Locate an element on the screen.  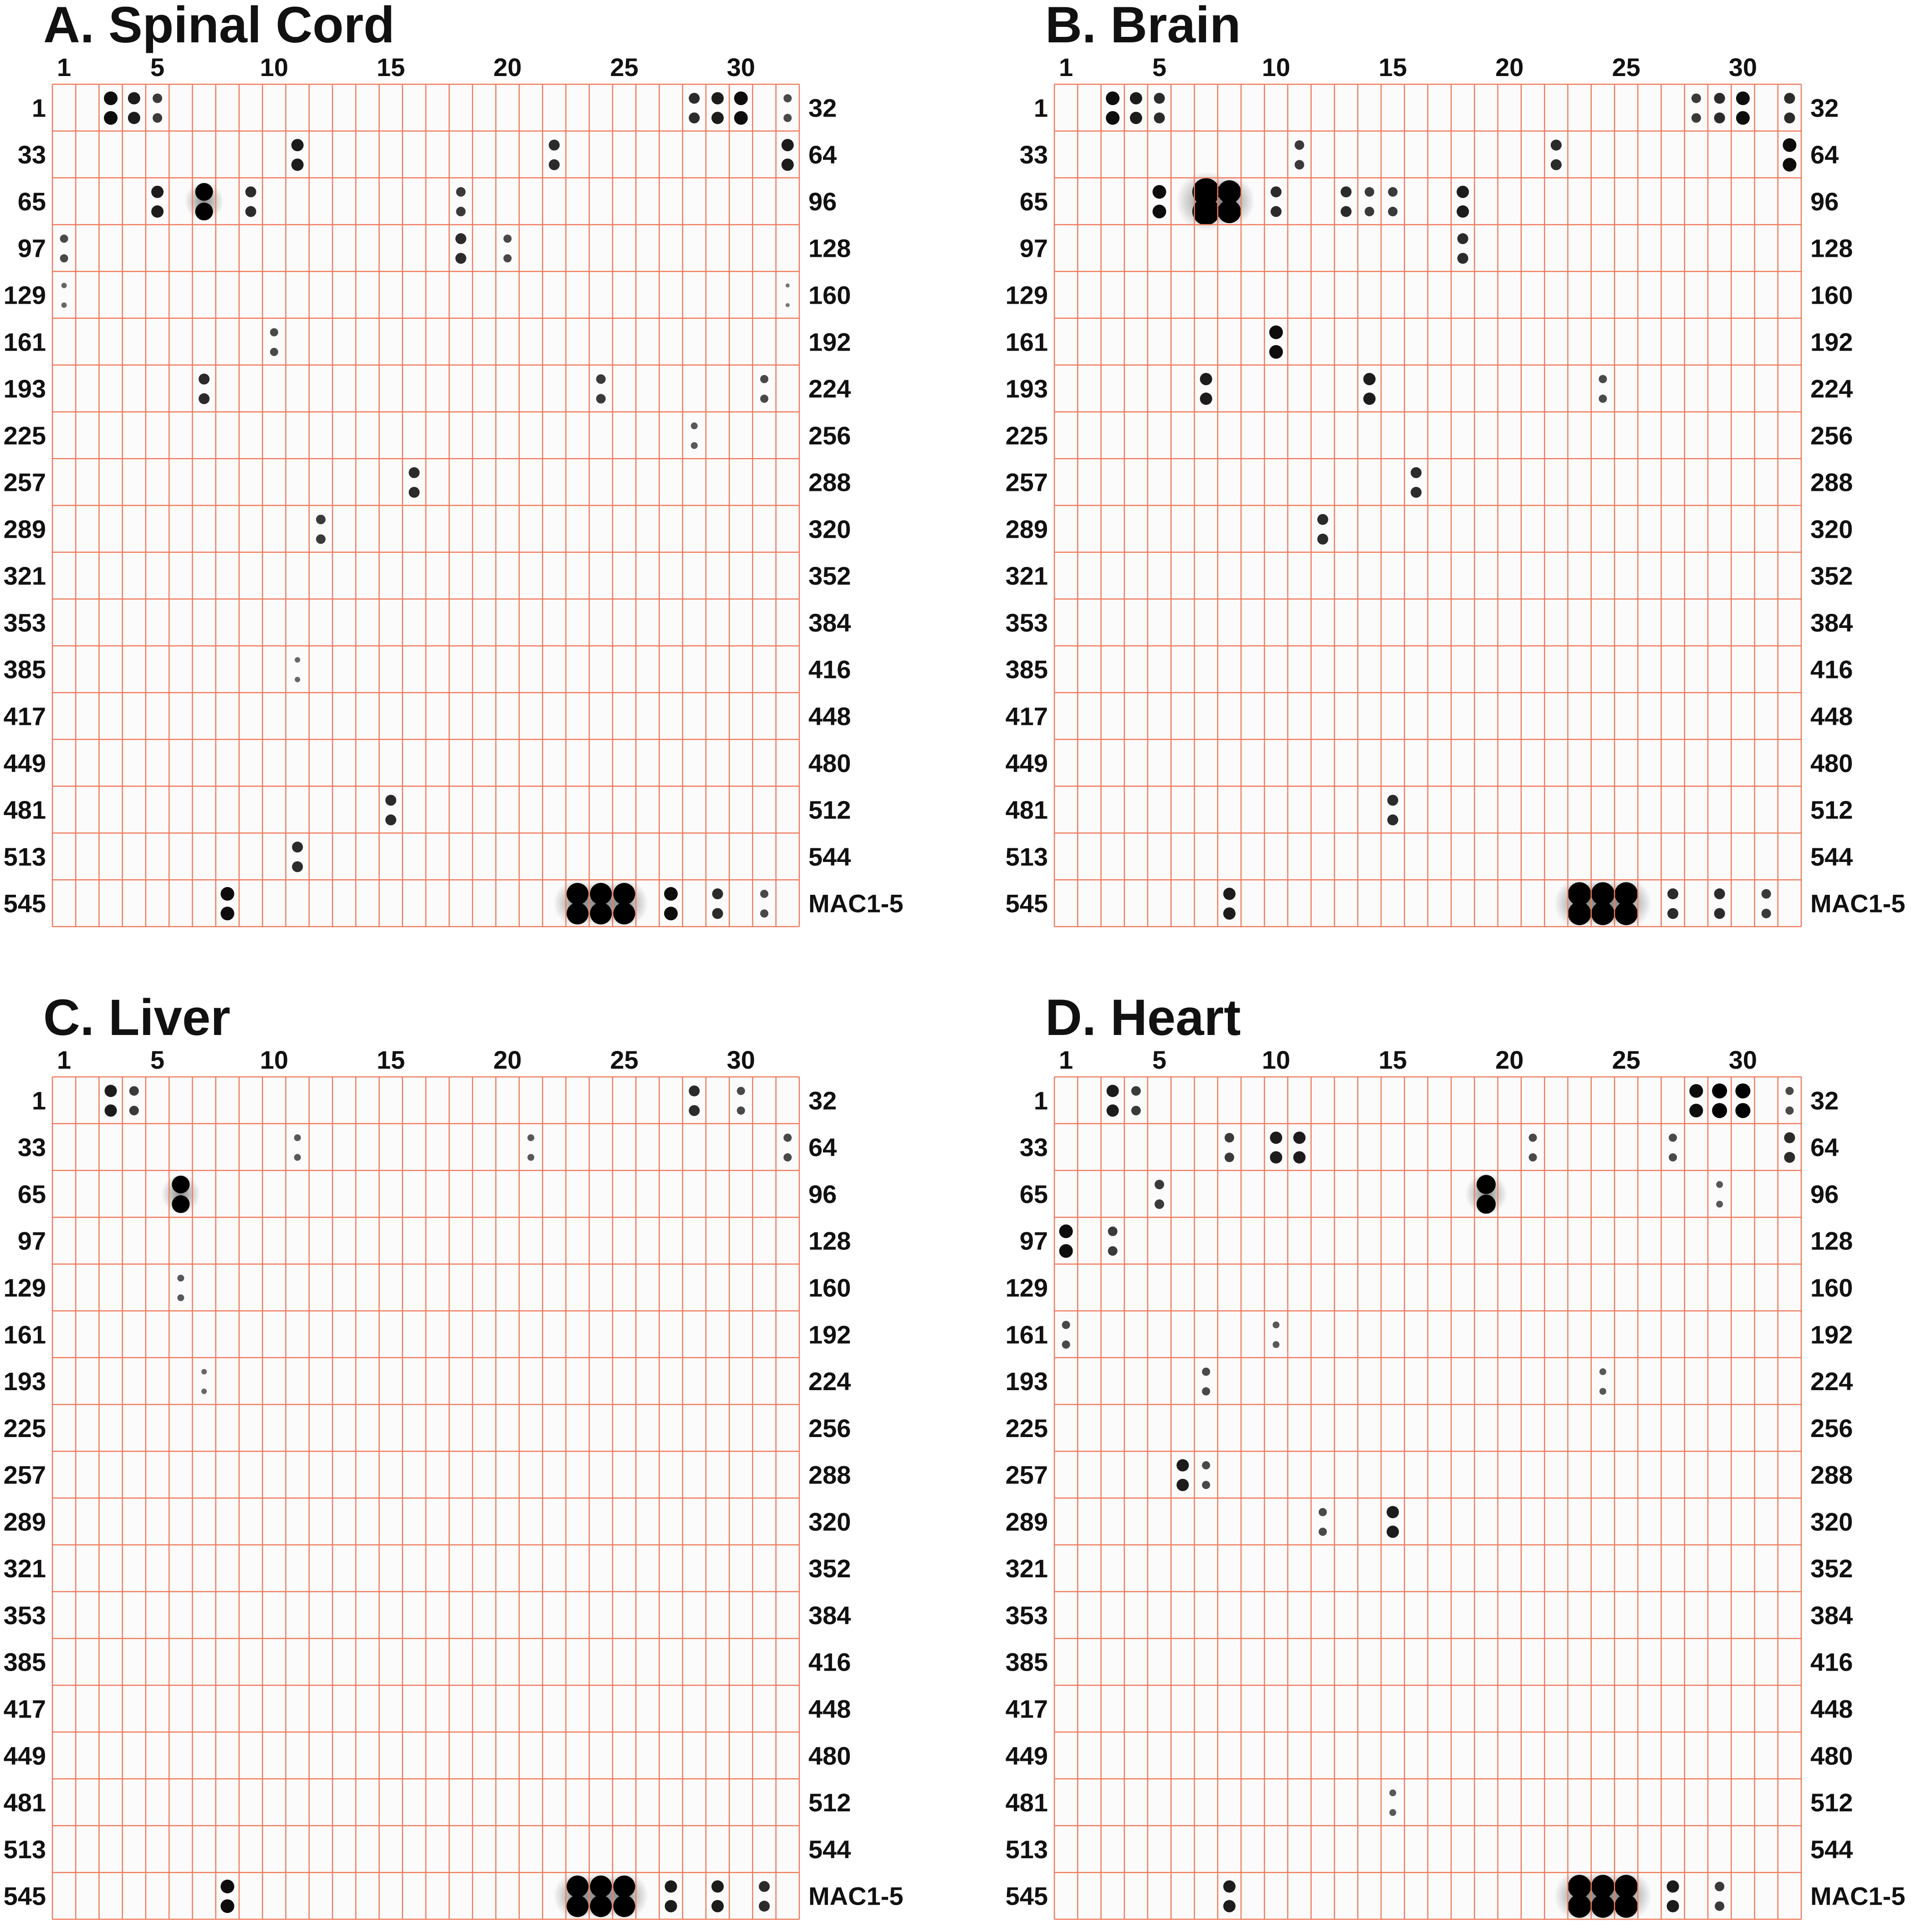
row-label-right: 480 is located at coordinates (829, 1755).